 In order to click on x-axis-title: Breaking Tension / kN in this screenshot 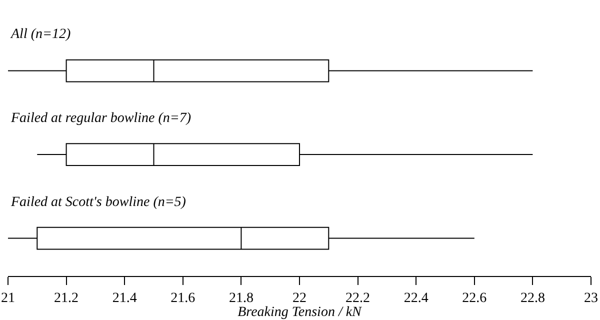, I will do `click(300, 312)`.